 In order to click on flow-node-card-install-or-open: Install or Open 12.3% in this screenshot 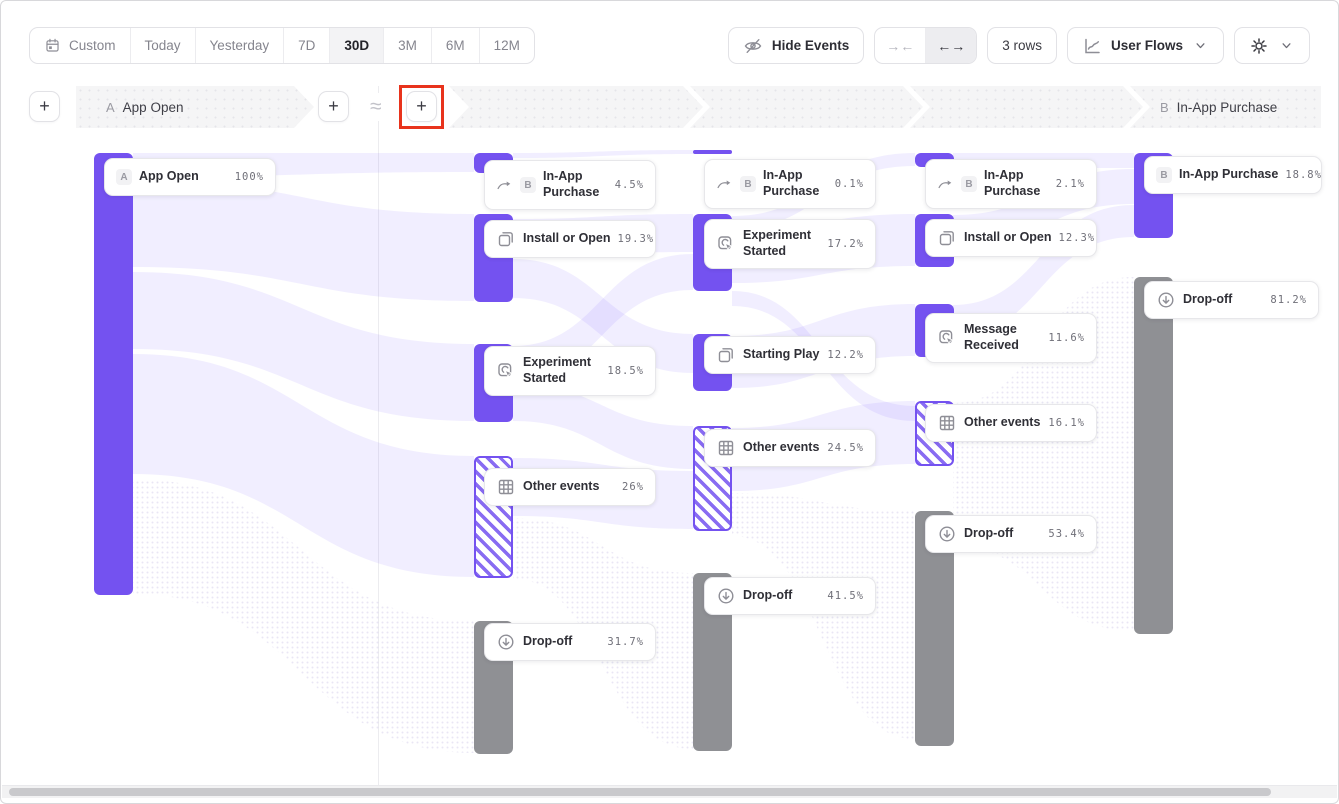, I will do `click(1011, 238)`.